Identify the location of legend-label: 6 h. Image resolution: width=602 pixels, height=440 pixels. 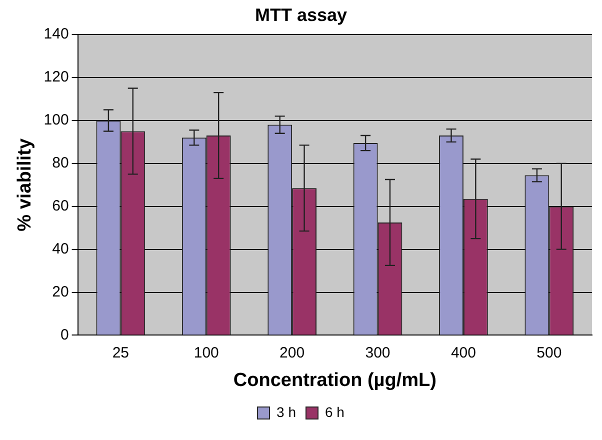
(334, 412).